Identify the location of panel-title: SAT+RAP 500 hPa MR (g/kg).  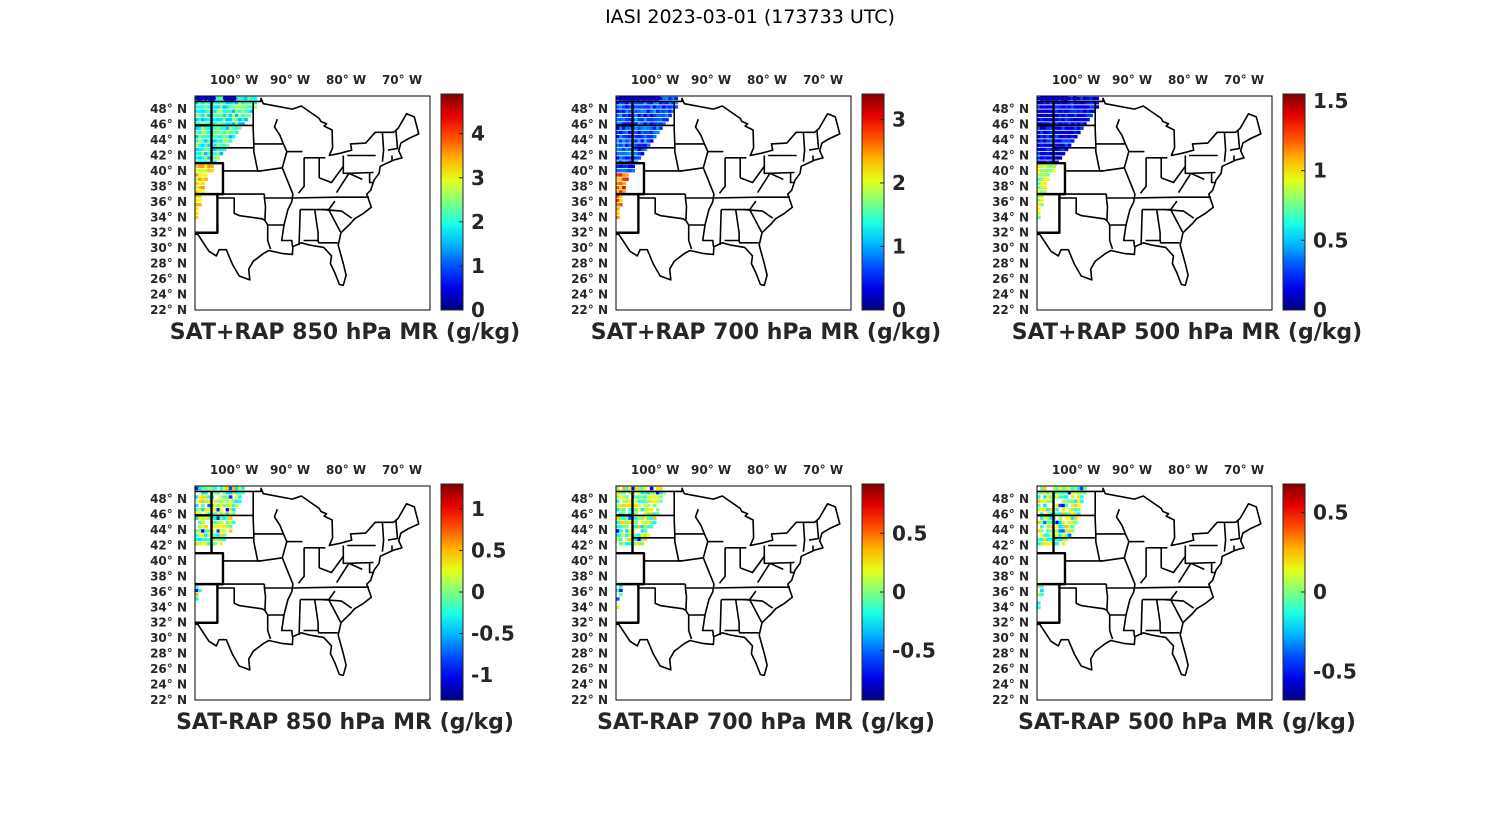
(1187, 332).